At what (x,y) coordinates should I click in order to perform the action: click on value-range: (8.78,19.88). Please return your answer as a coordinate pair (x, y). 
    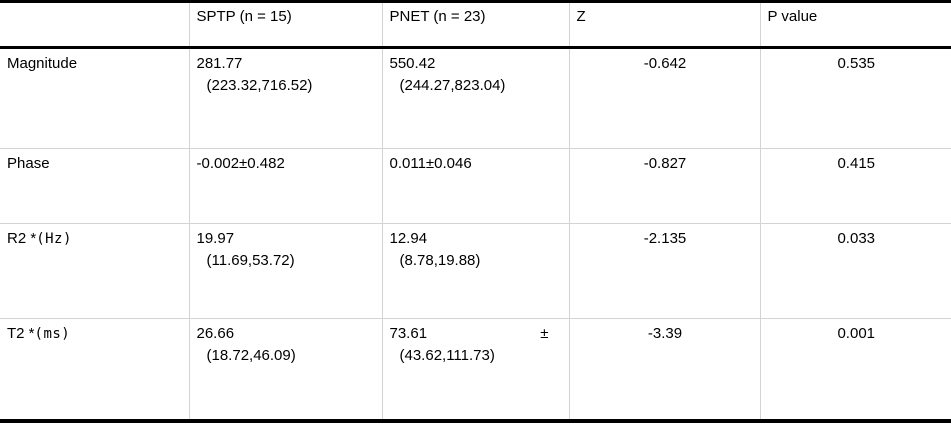
    Looking at the image, I should click on (440, 260).